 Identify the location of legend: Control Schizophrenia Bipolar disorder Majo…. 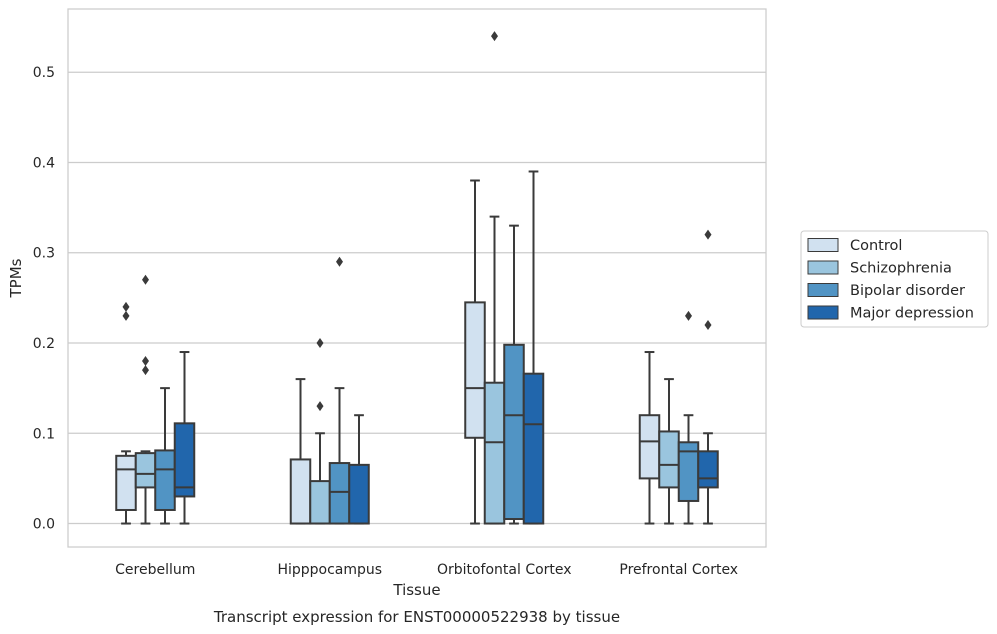
(894, 279).